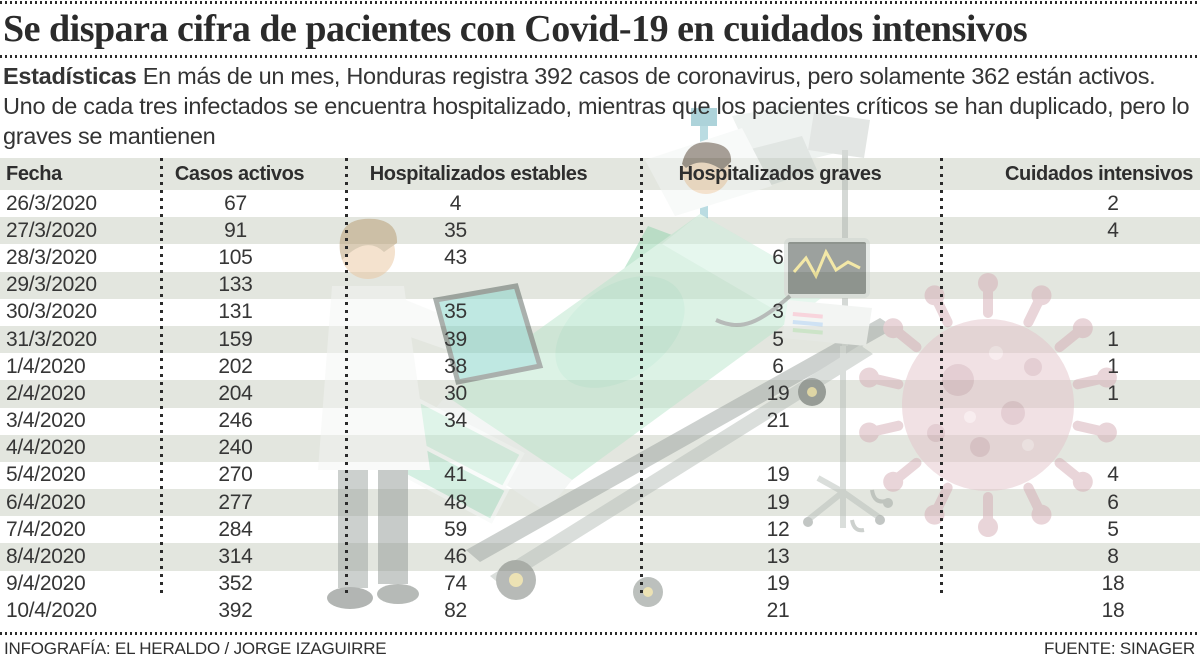  What do you see at coordinates (455, 366) in the screenshot?
I see `value-cell: 38` at bounding box center [455, 366].